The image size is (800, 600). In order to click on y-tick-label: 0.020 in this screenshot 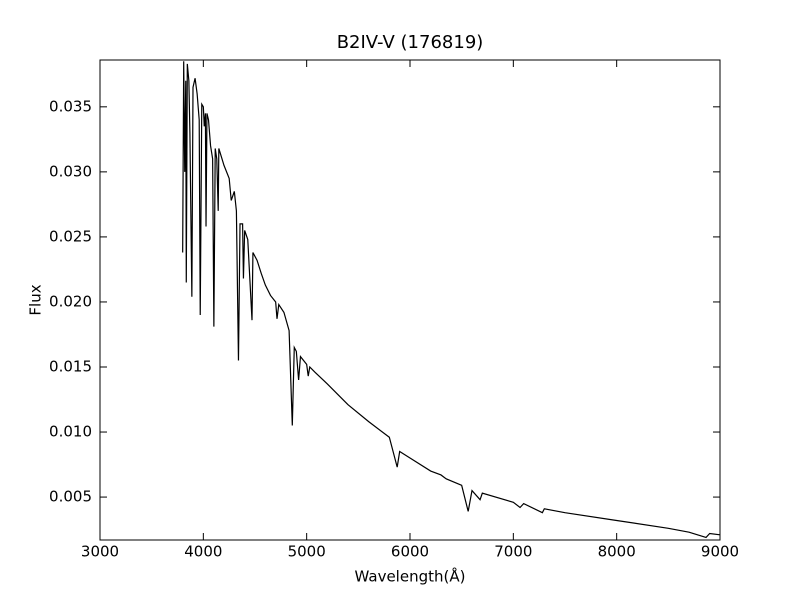, I will do `click(70, 301)`.